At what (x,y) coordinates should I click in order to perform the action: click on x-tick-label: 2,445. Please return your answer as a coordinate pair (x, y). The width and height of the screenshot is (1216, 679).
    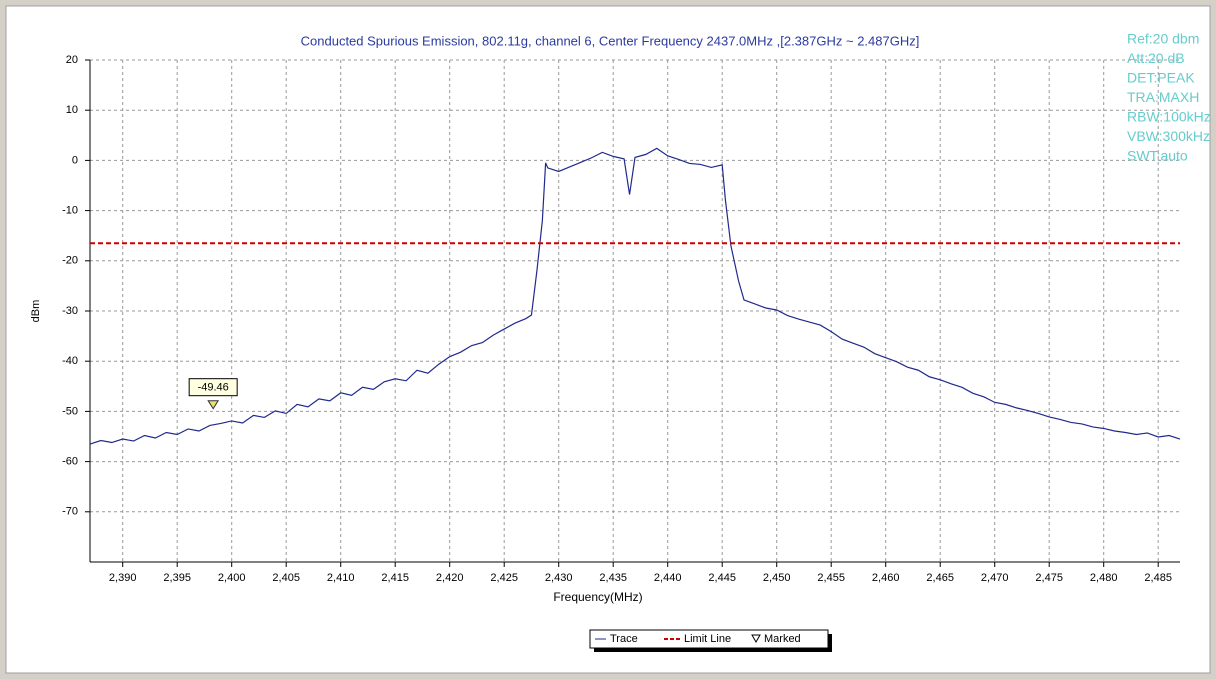
    Looking at the image, I should click on (722, 578).